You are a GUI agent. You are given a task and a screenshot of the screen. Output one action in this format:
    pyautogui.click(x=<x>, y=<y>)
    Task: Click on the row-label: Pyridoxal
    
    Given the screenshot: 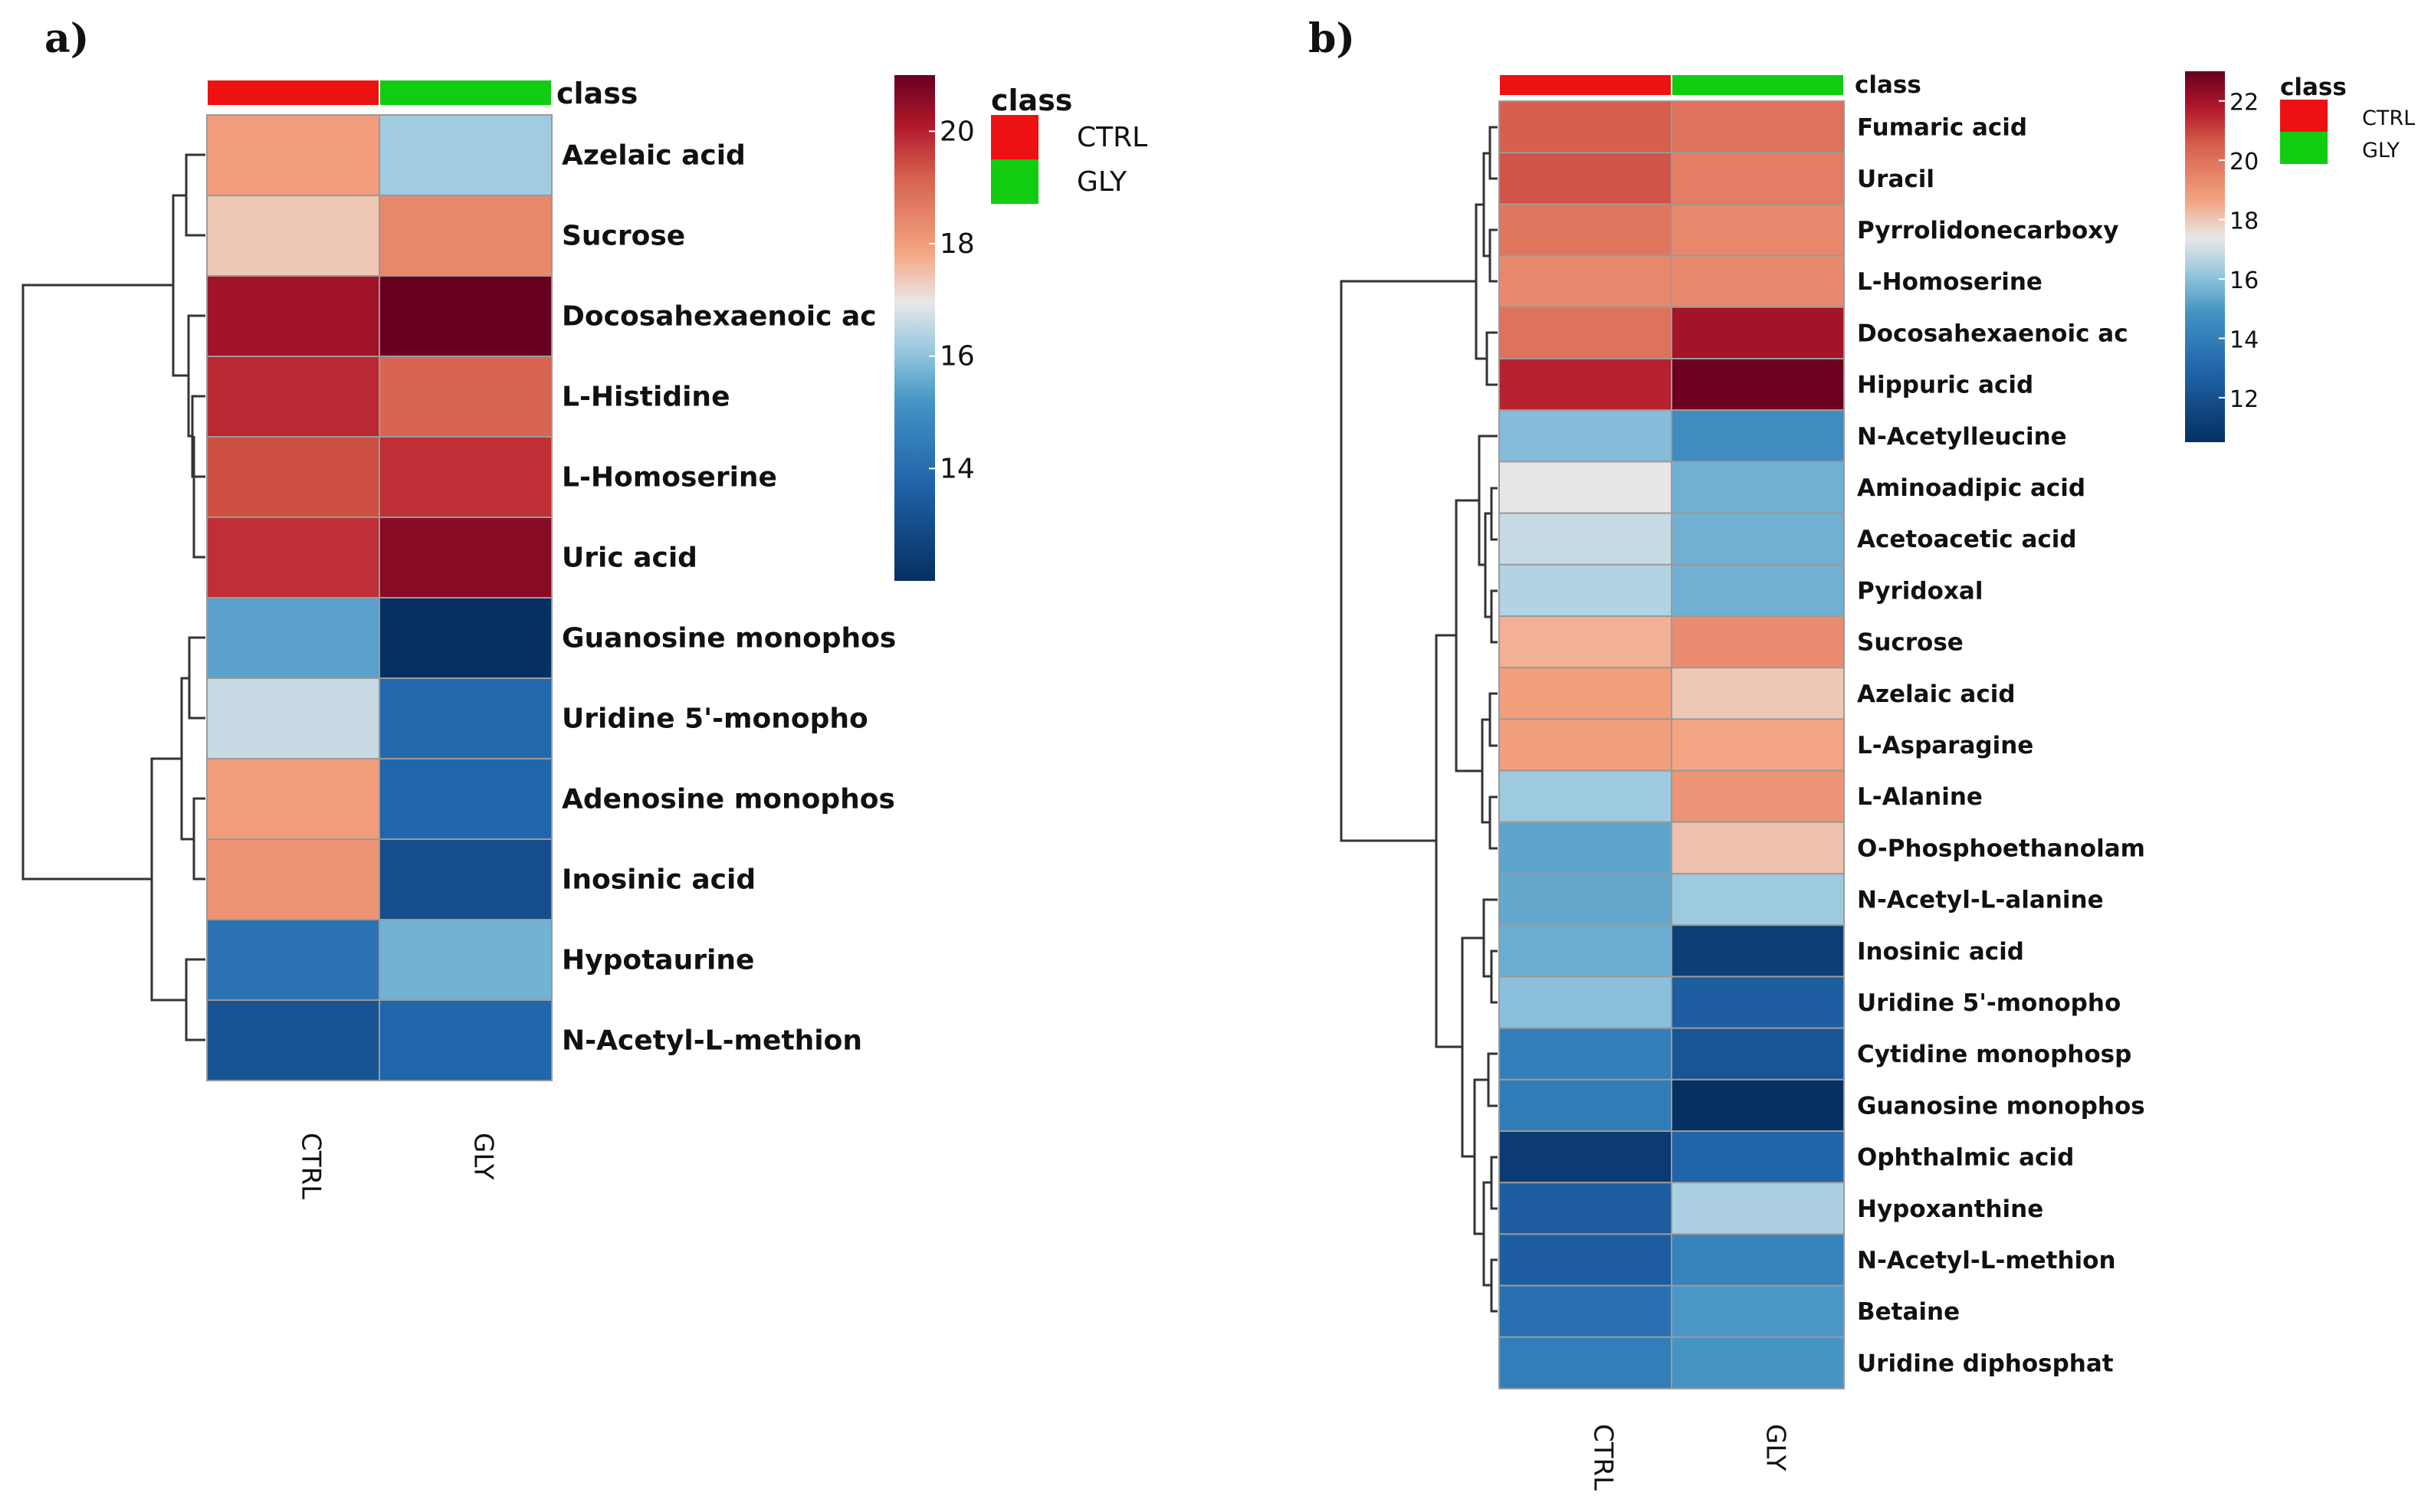 What is the action you would take?
    pyautogui.click(x=1920, y=591)
    